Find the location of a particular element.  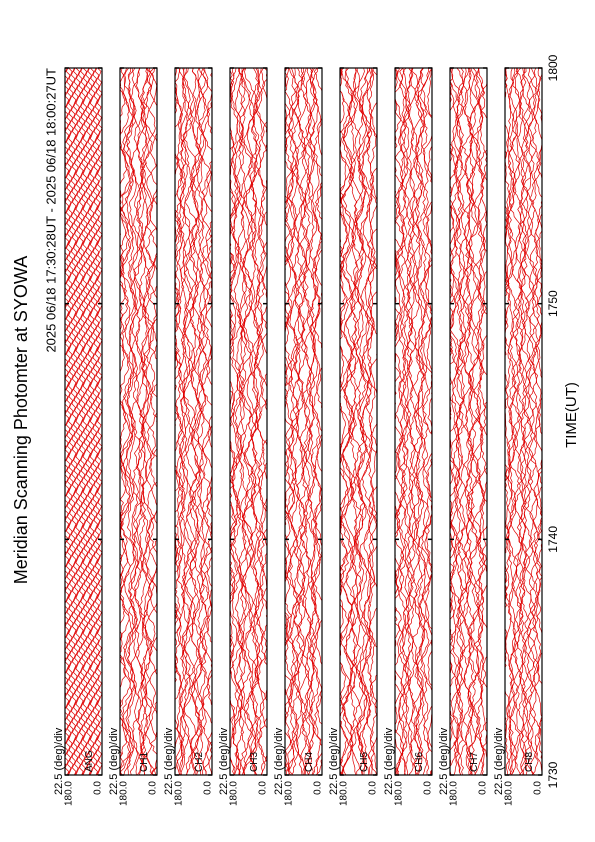

x-tick-label: 1750 is located at coordinates (553, 303).